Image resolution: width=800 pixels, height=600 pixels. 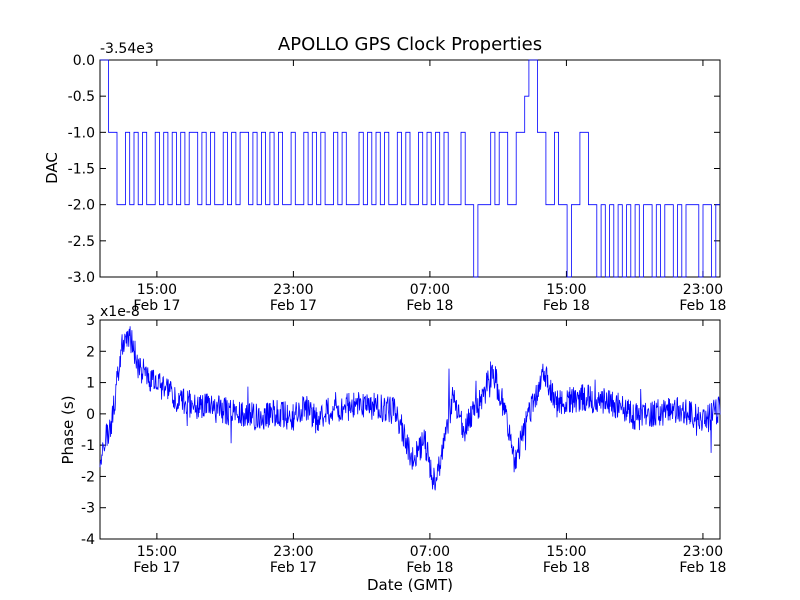 What do you see at coordinates (68, 429) in the screenshot?
I see `phase-ylabel: Phase (s)` at bounding box center [68, 429].